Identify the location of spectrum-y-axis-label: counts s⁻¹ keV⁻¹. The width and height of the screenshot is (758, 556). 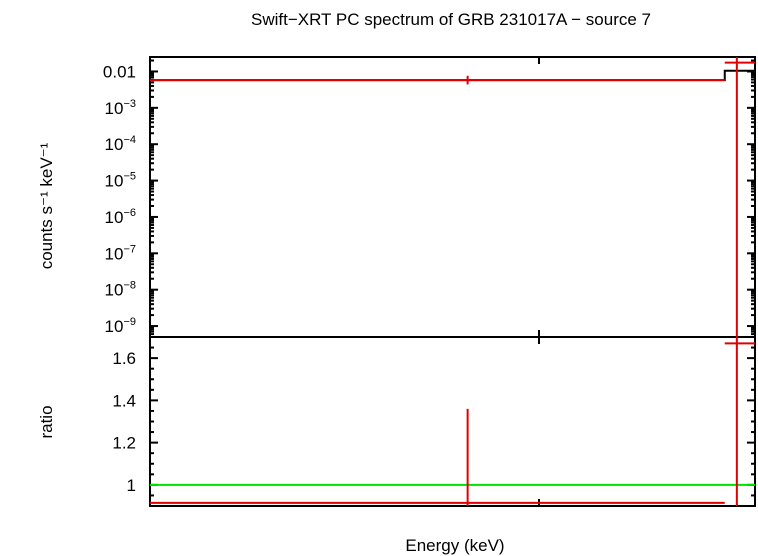
(46, 205).